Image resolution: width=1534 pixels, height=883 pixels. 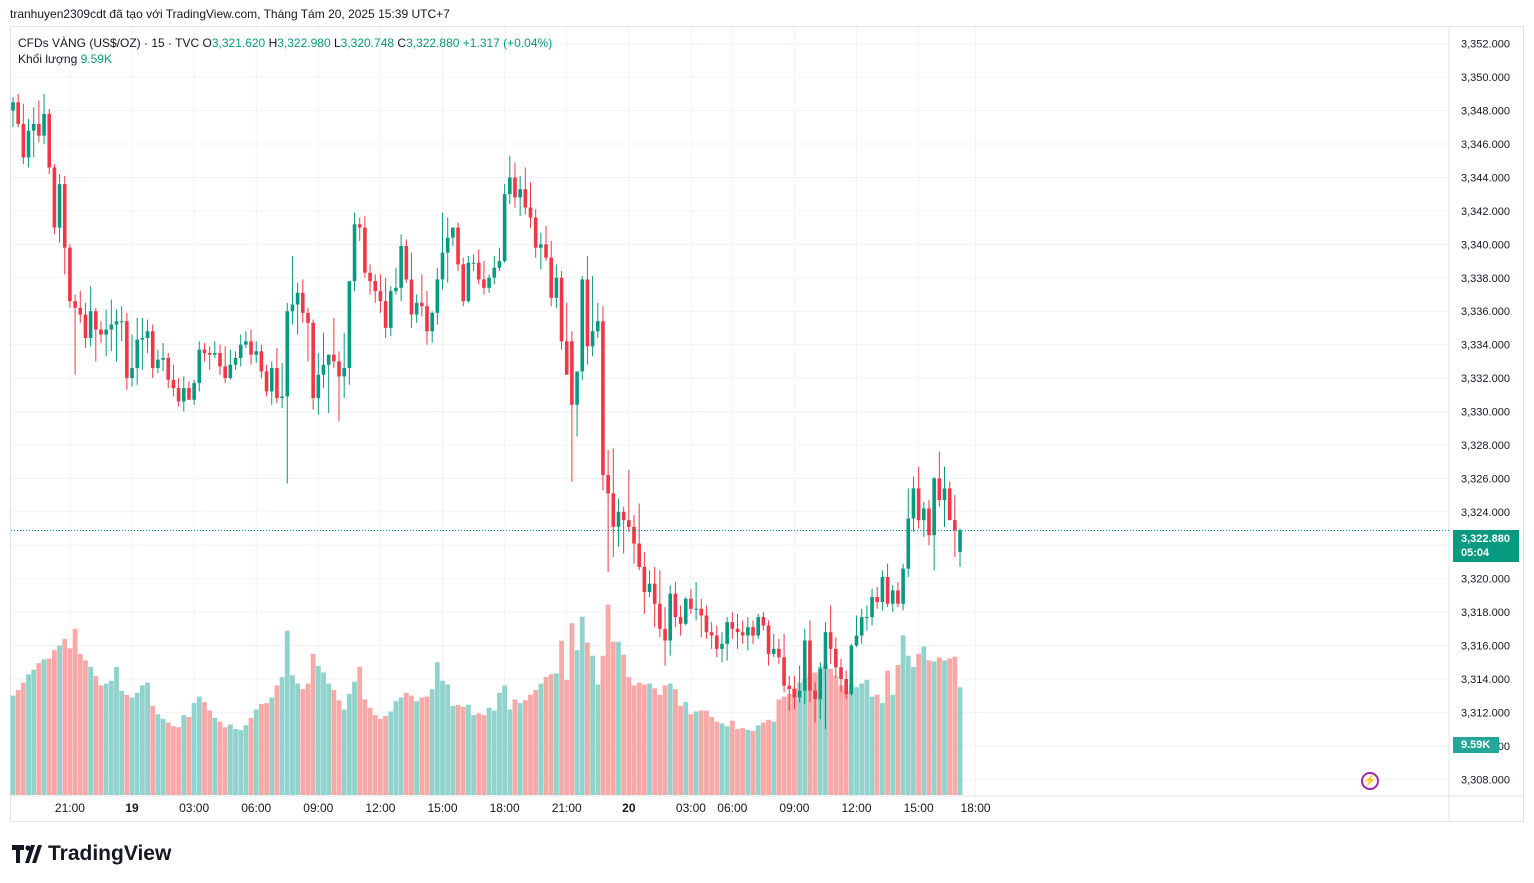 What do you see at coordinates (27, 854) in the screenshot?
I see `tradingview-mark-icon` at bounding box center [27, 854].